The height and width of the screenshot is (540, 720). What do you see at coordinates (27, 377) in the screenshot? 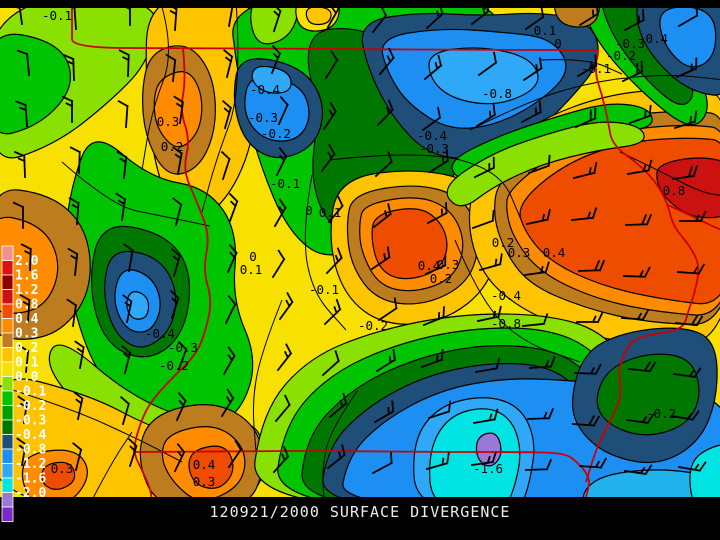
I see `legend-value: 0.0` at bounding box center [27, 377].